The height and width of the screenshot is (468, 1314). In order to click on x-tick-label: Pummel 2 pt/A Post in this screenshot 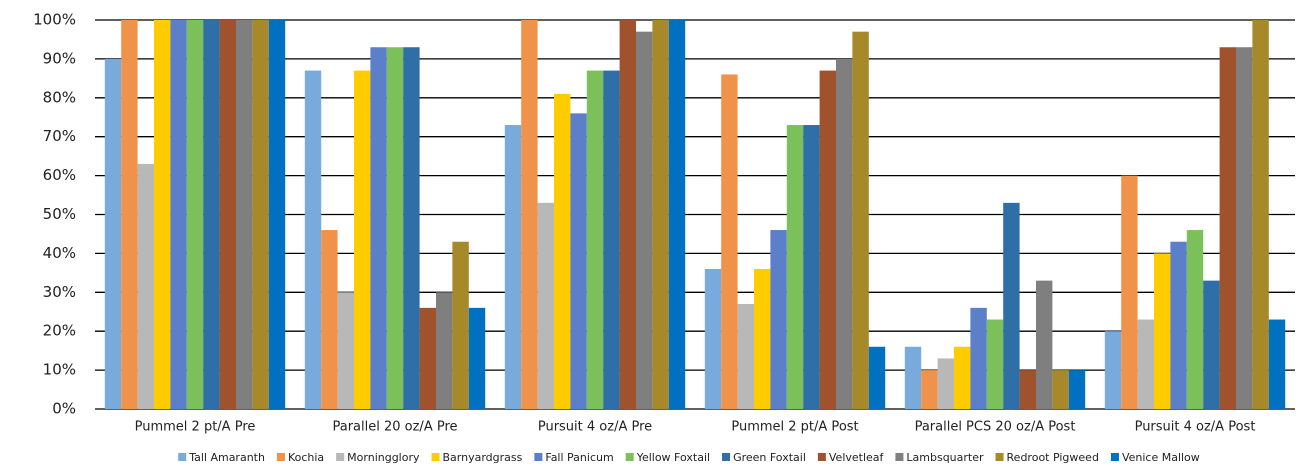, I will do `click(794, 427)`.